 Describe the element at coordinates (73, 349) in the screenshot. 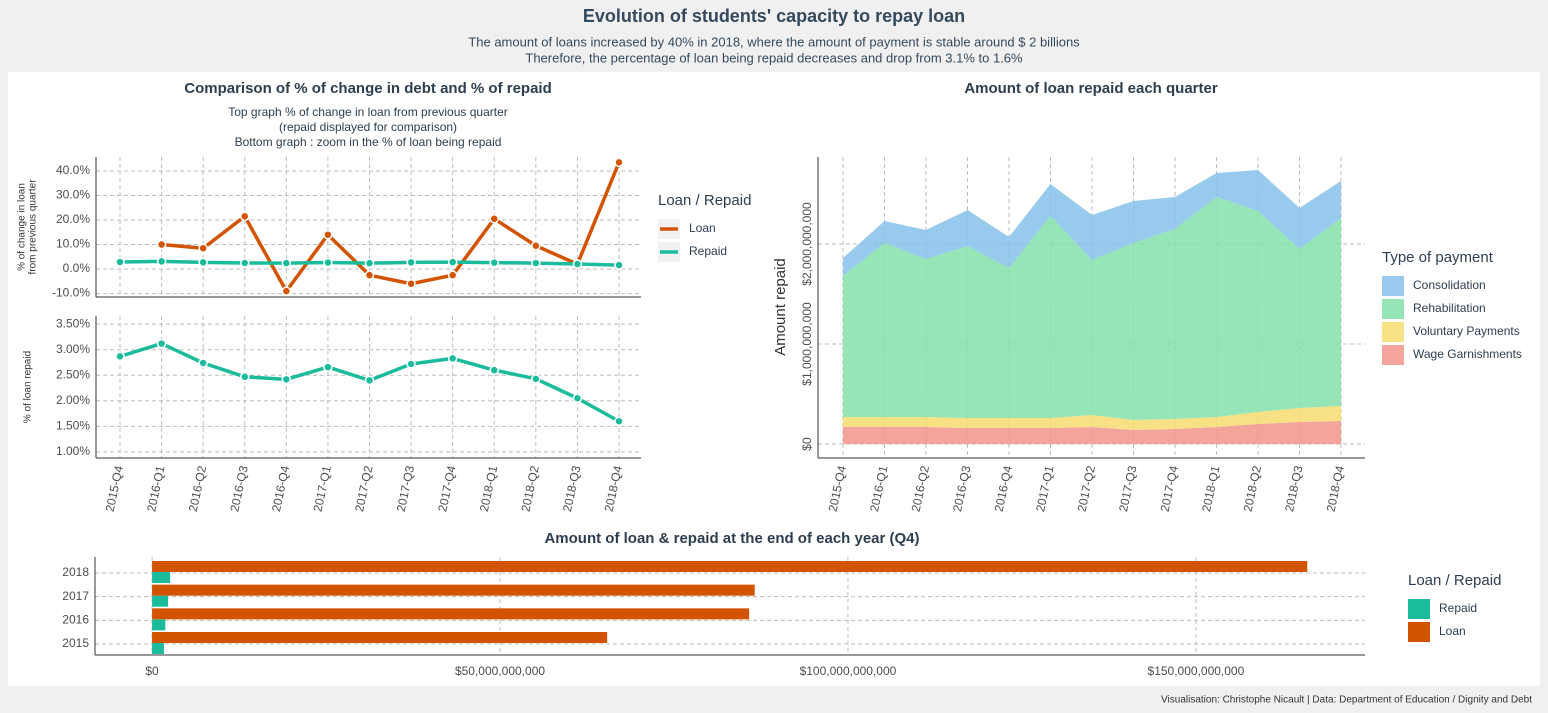

I see `y-tick-label: 3.00%` at that location.